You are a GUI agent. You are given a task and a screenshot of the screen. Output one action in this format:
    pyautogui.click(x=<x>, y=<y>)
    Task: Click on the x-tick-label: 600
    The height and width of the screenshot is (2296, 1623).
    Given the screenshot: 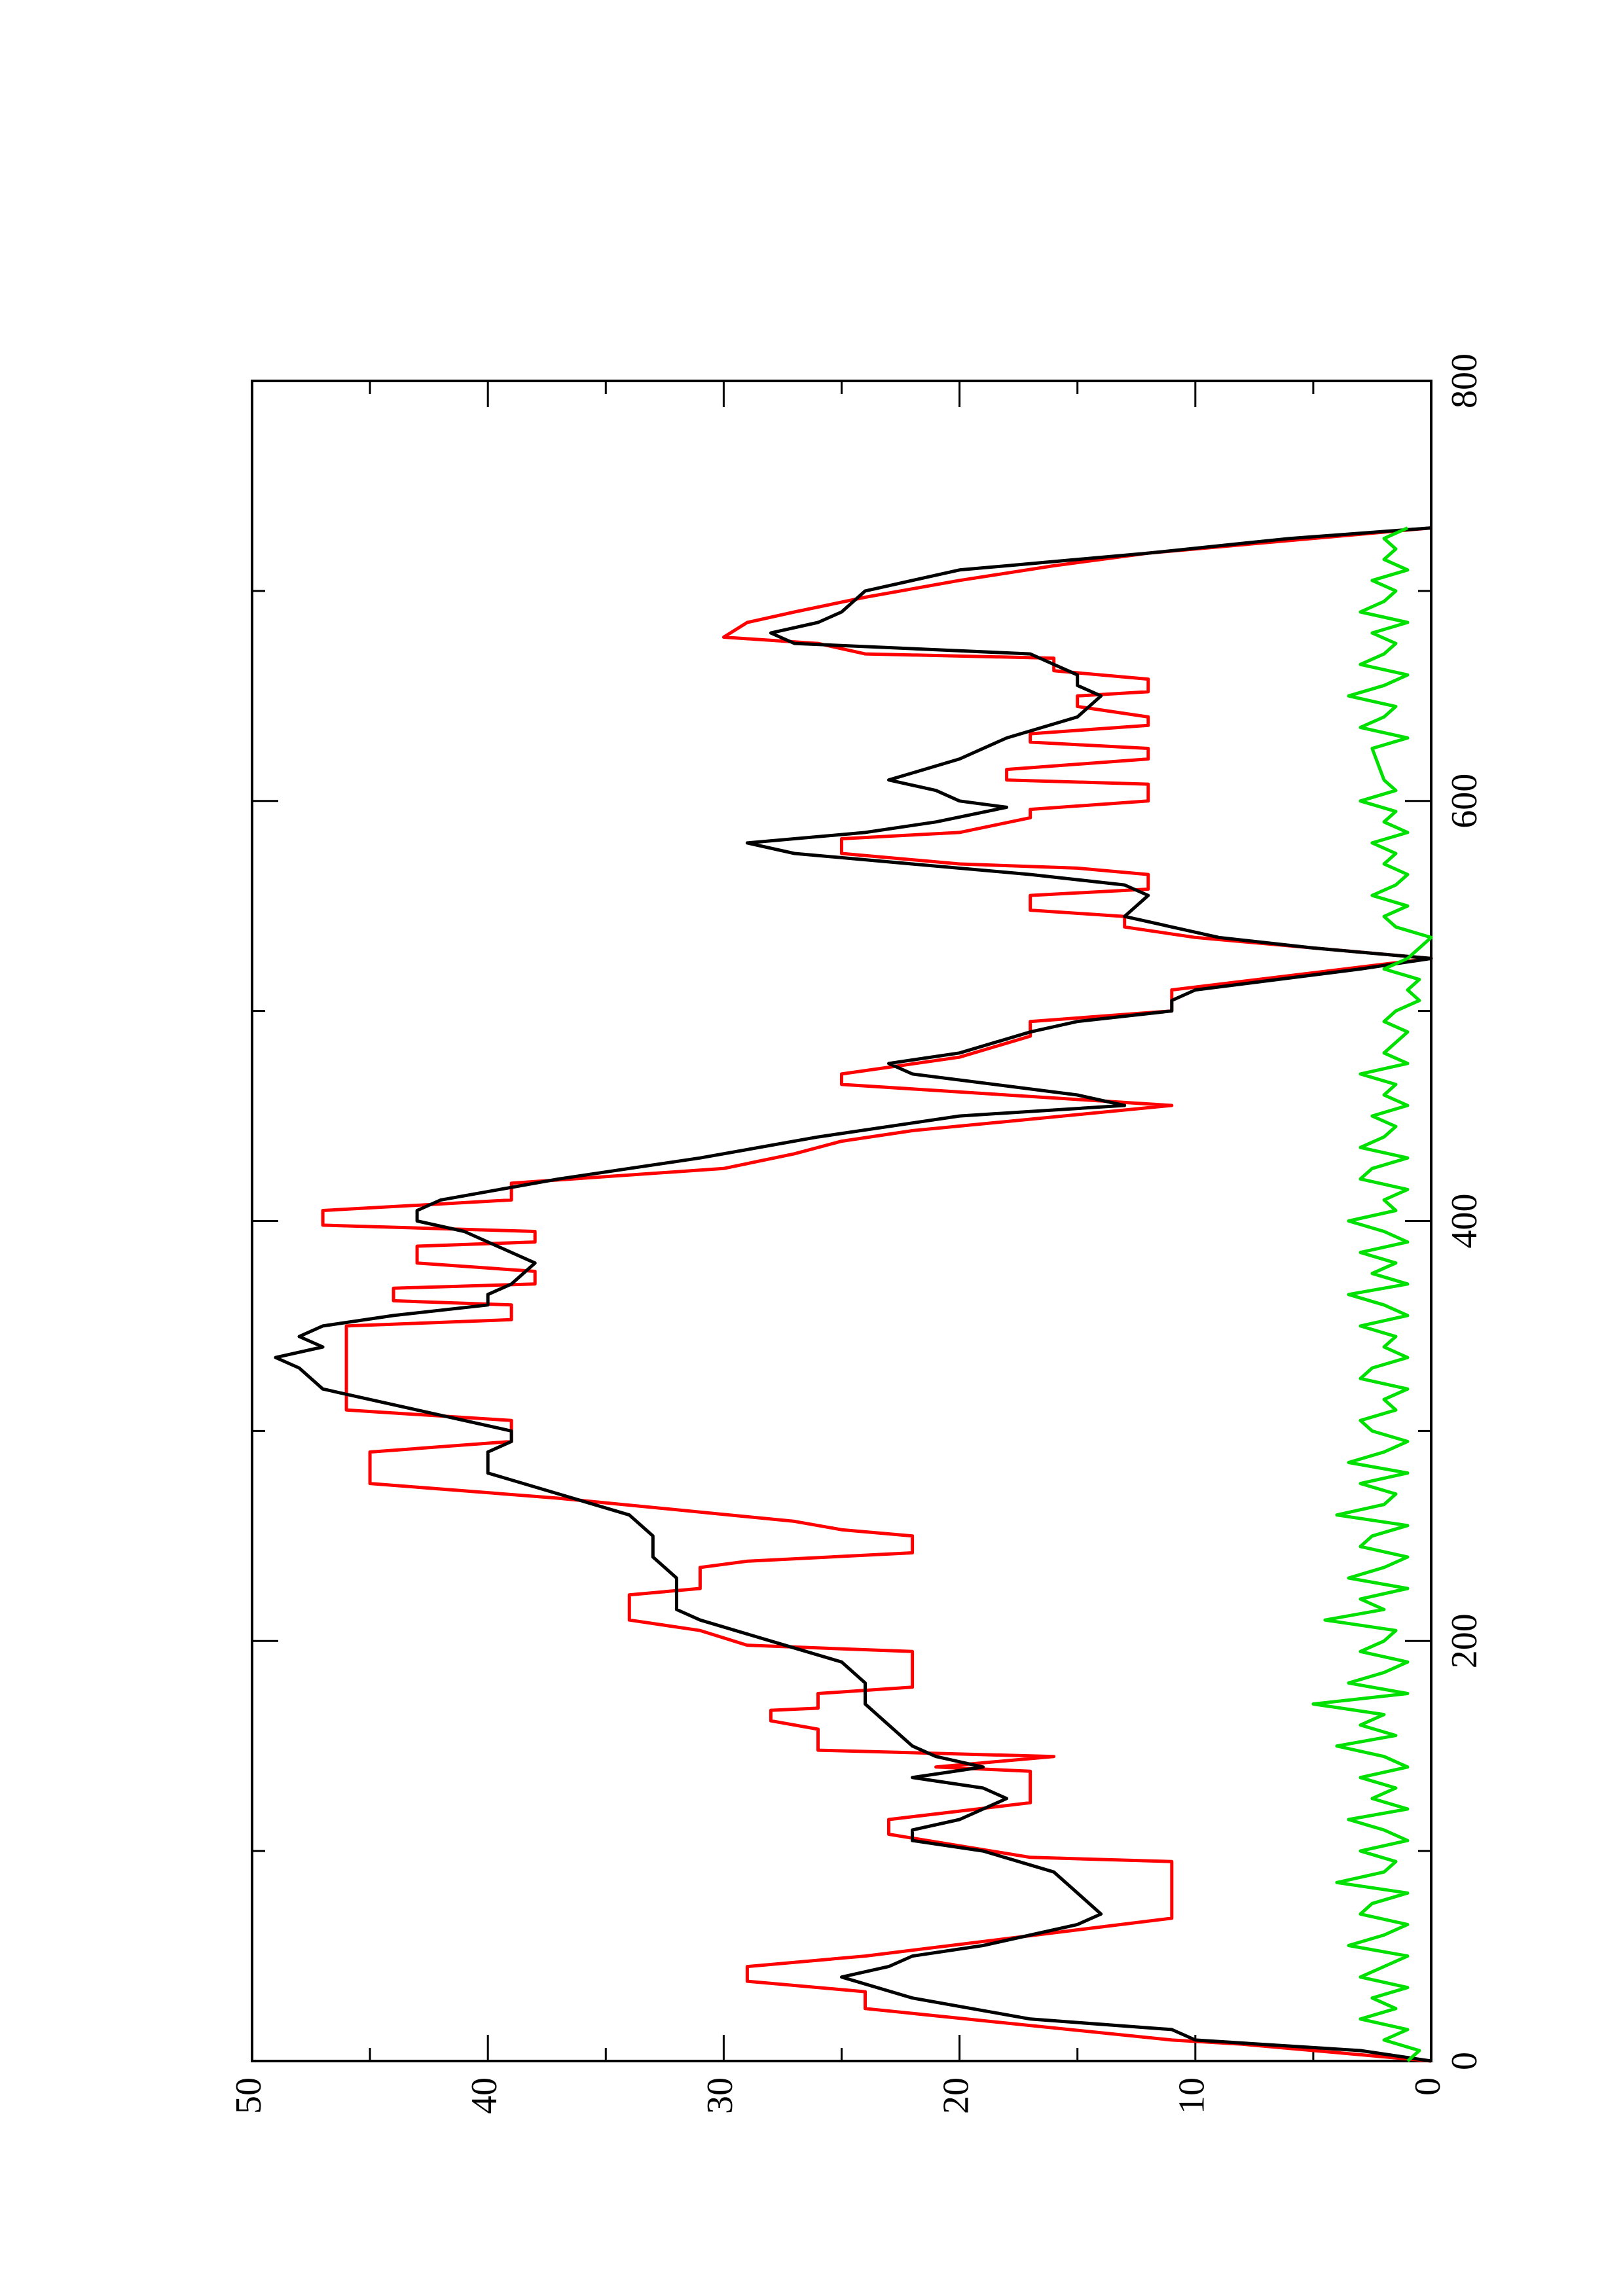 What is the action you would take?
    pyautogui.click(x=1464, y=801)
    